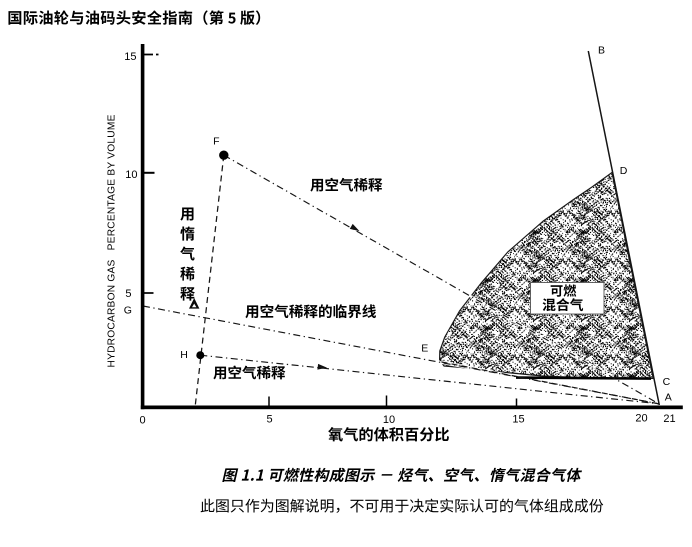 The width and height of the screenshot is (692, 547). Describe the element at coordinates (668, 397) in the screenshot. I see `svg-text: A` at that location.